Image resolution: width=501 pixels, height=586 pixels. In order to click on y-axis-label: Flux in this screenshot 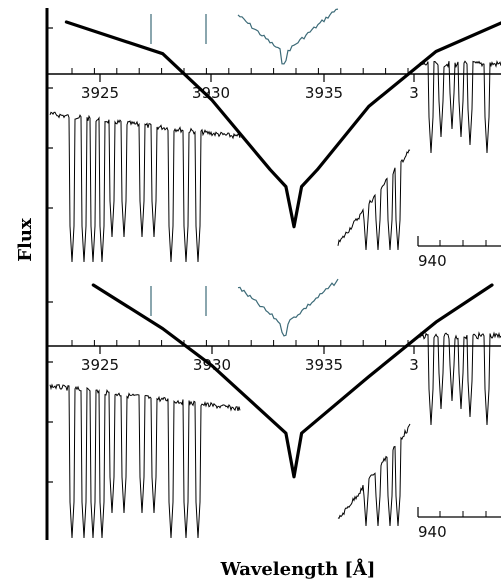, I will do `click(25, 240)`.